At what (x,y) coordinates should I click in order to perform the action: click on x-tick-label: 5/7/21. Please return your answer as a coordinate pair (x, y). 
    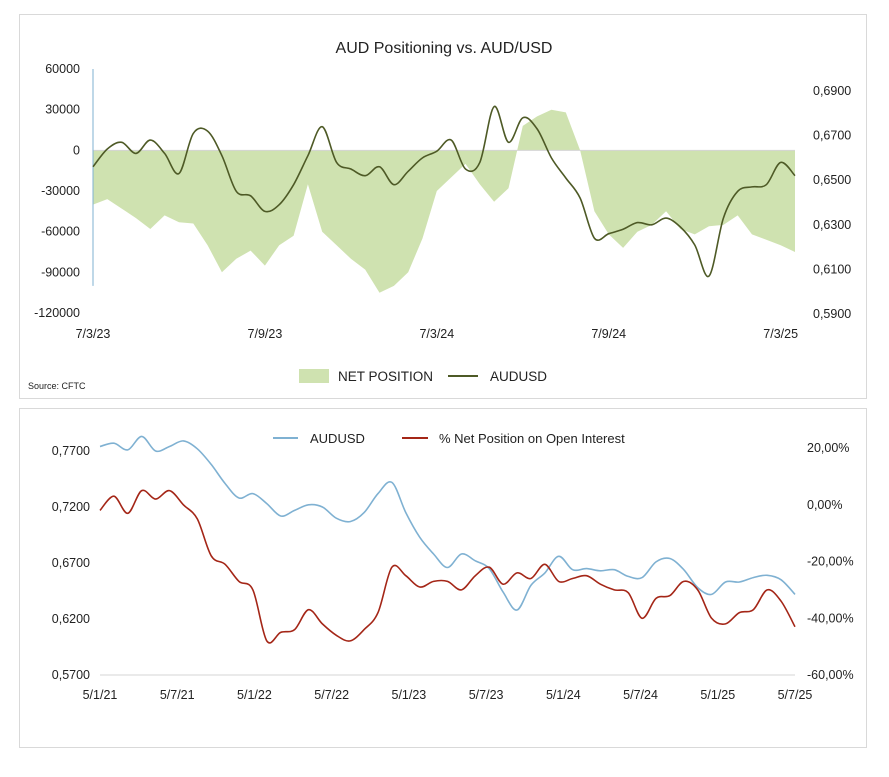
    Looking at the image, I should click on (177, 695).